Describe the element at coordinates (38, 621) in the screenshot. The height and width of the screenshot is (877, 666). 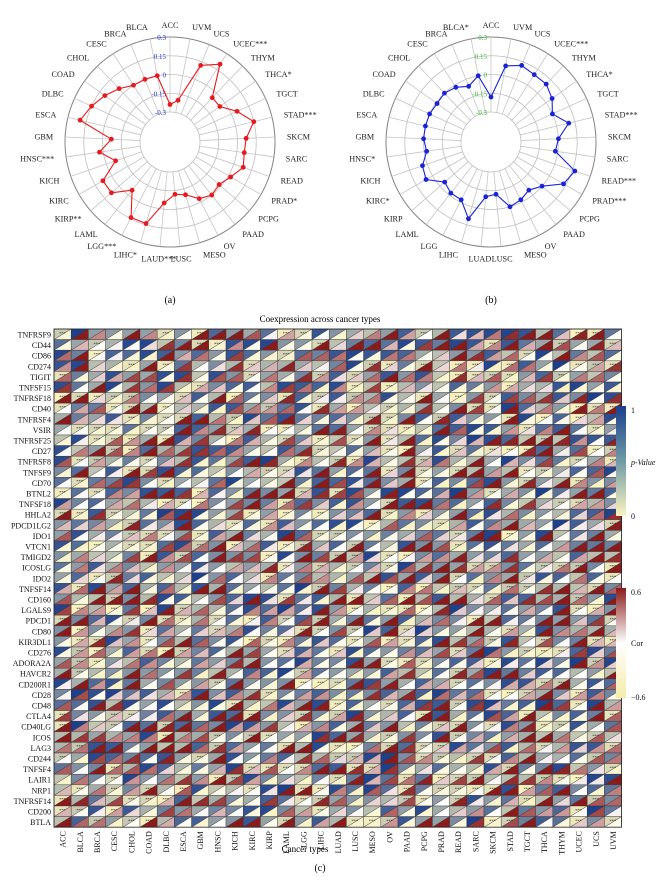
I see `heatmap-row-label: PDCD1` at that location.